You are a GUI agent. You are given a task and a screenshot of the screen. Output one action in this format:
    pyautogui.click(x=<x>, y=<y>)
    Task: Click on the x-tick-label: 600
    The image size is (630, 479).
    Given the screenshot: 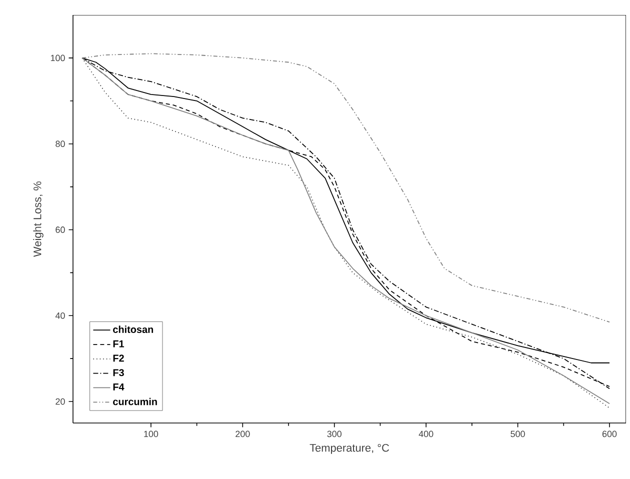 What is the action you would take?
    pyautogui.click(x=609, y=434)
    